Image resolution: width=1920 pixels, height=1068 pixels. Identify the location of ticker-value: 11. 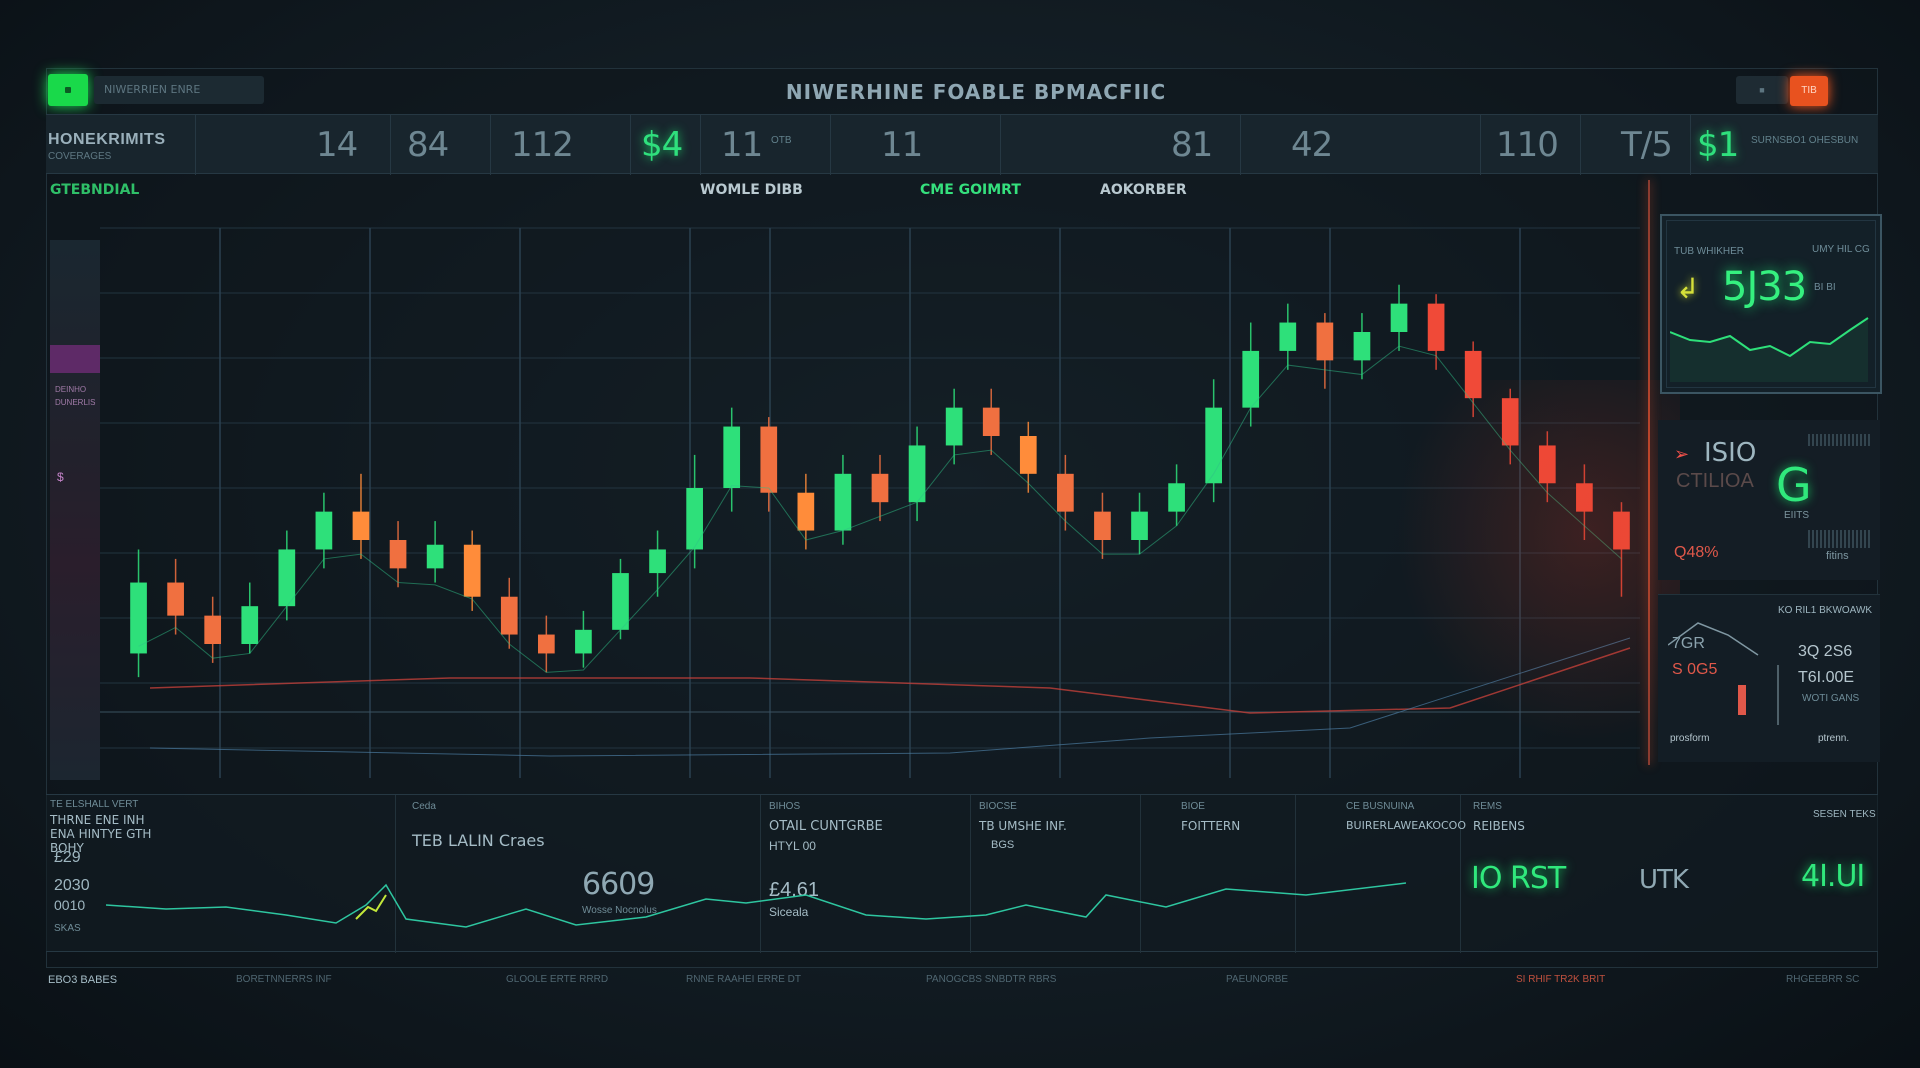
(742, 145).